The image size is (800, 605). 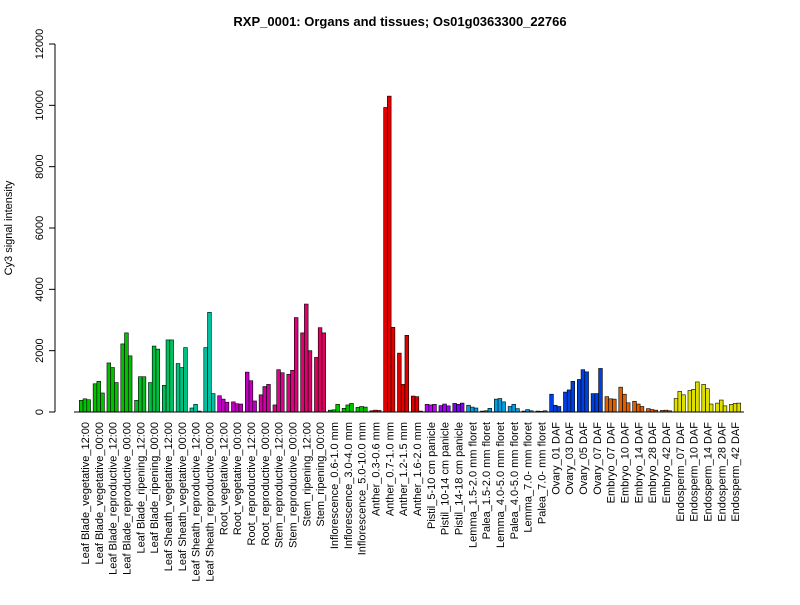 What do you see at coordinates (155, 488) in the screenshot?
I see `x-tick-label: Leaf Blade_ripening_00:00` at bounding box center [155, 488].